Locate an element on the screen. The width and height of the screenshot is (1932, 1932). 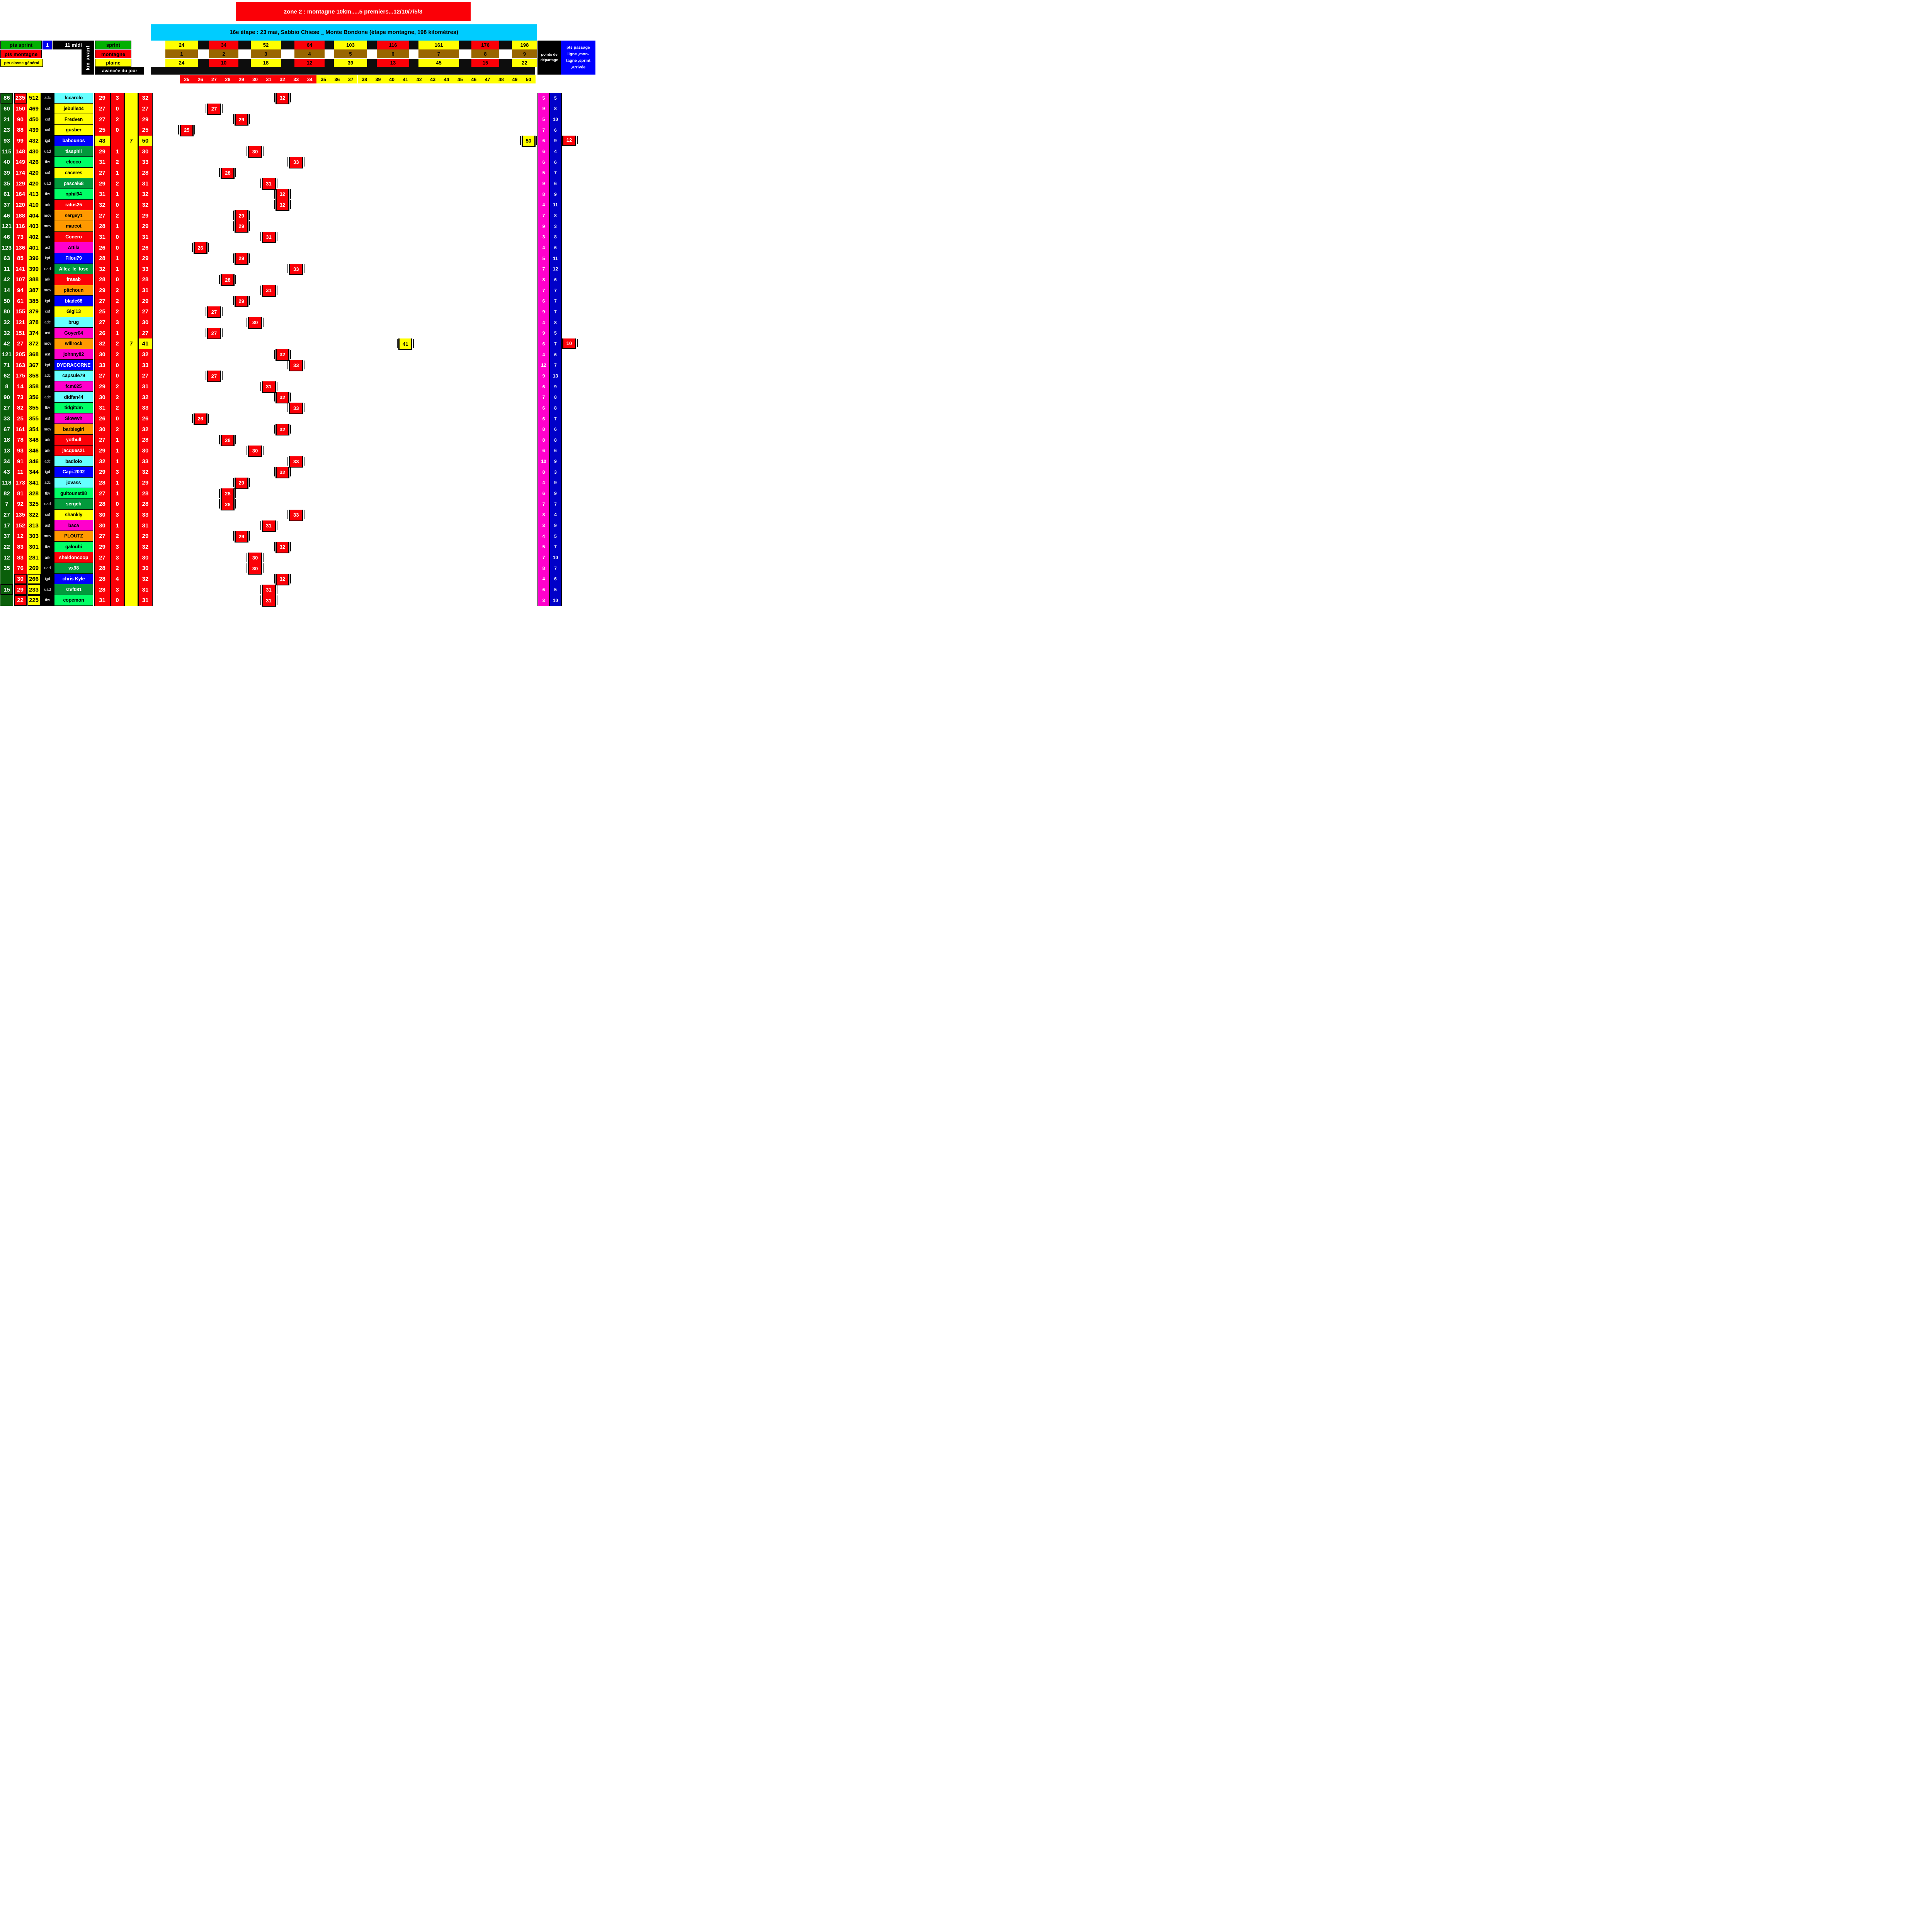
cell-pts-general: 354 is located at coordinates (34, 429).